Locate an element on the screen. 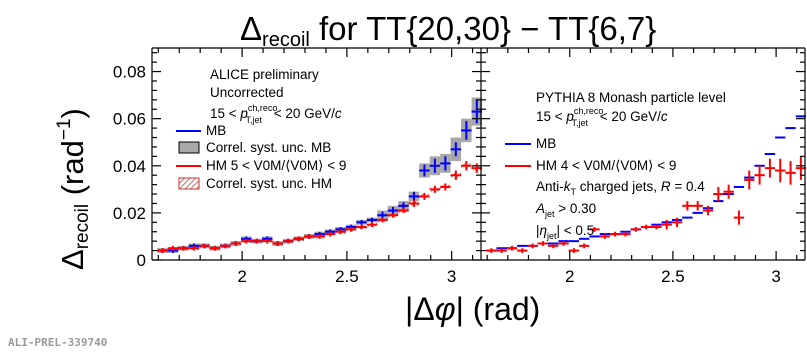 The height and width of the screenshot is (356, 807). right-ann3-r: R is located at coordinates (666, 186).